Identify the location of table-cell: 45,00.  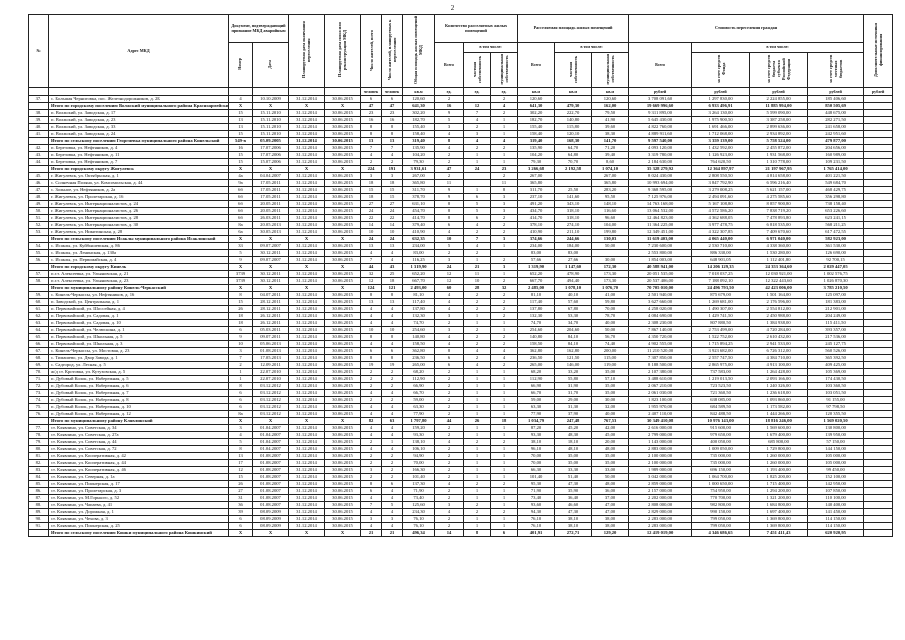
(610, 435).